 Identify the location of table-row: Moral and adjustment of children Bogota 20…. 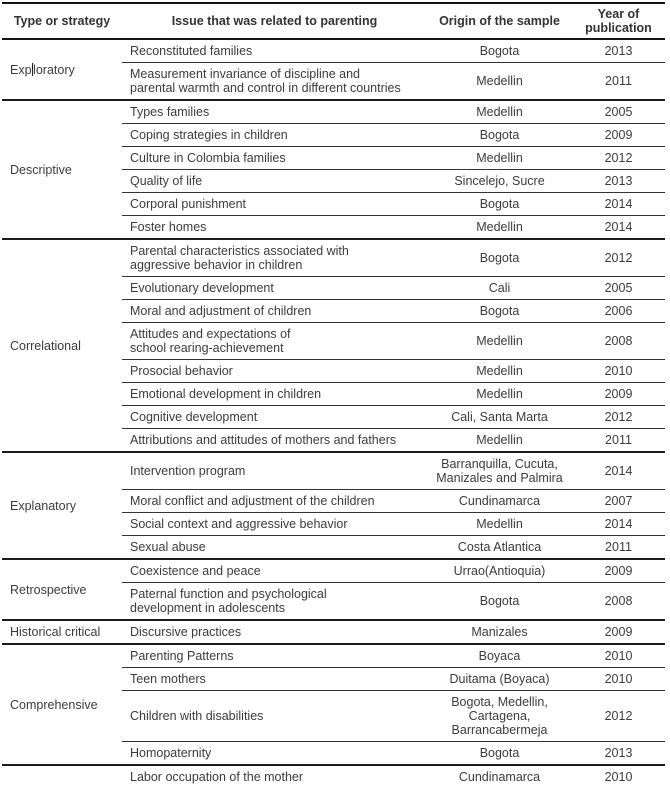
(333, 311).